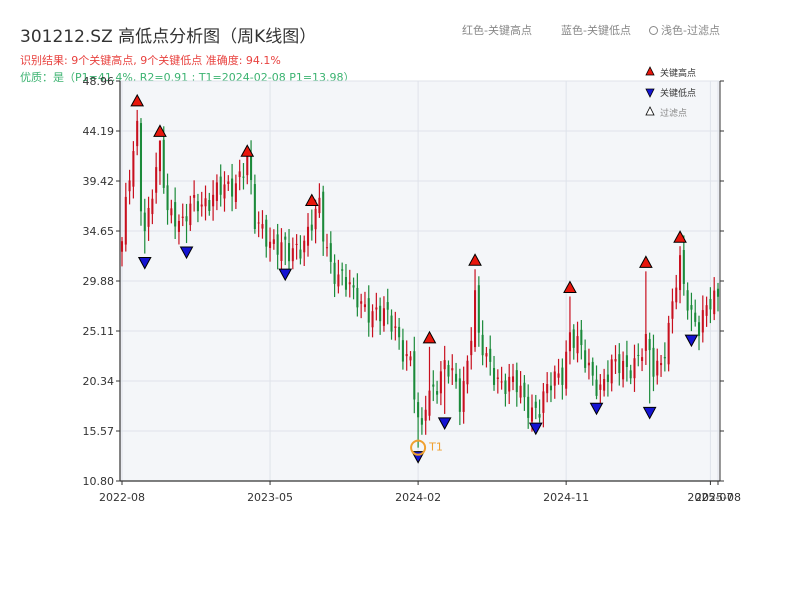 Image resolution: width=800 pixels, height=600 pixels. What do you see at coordinates (497, 30) in the screenshot?
I see `color-note-high: 红色-关键高点` at bounding box center [497, 30].